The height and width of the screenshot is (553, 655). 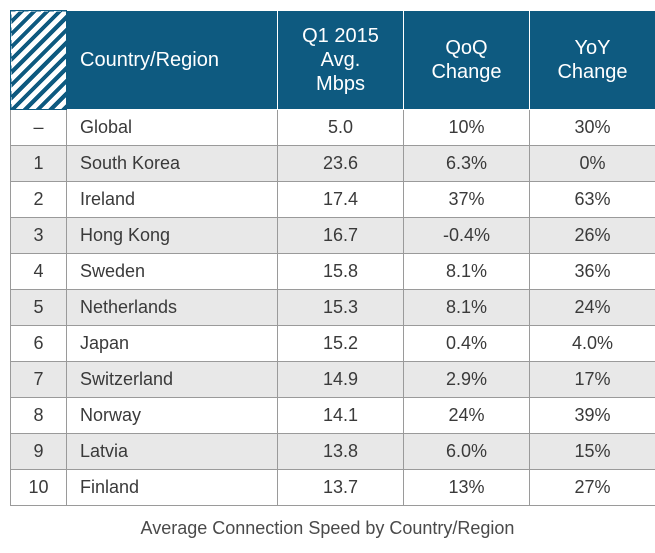 I want to click on yoy-cell: 30%, so click(x=592, y=127).